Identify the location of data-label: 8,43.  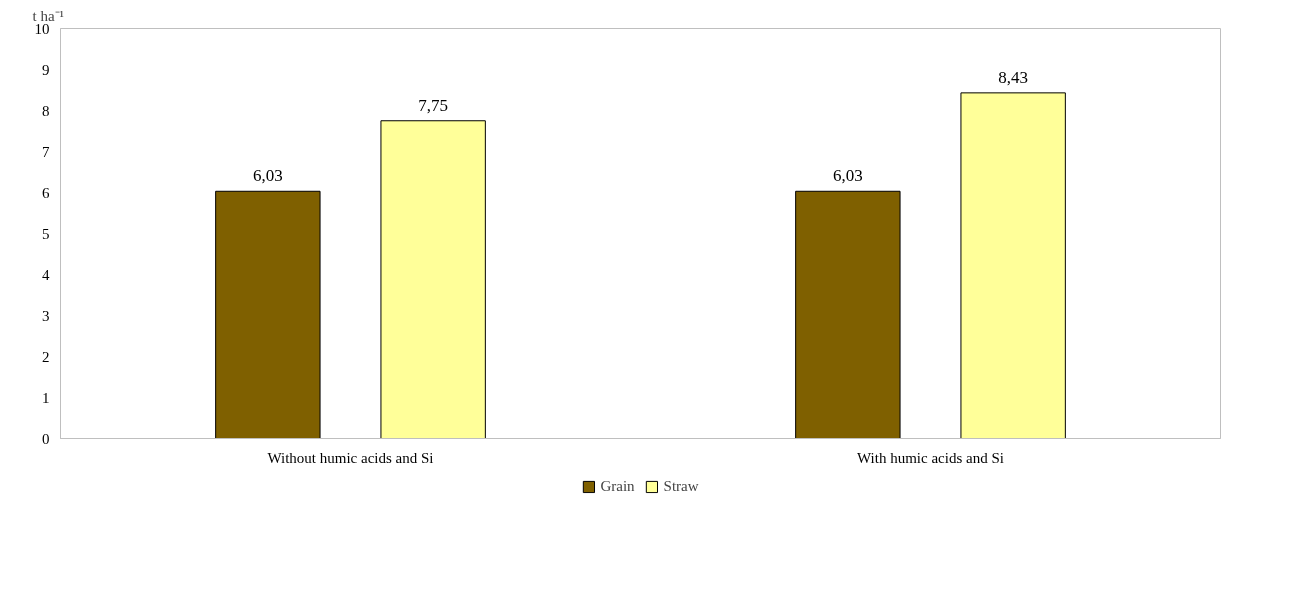
(1013, 77).